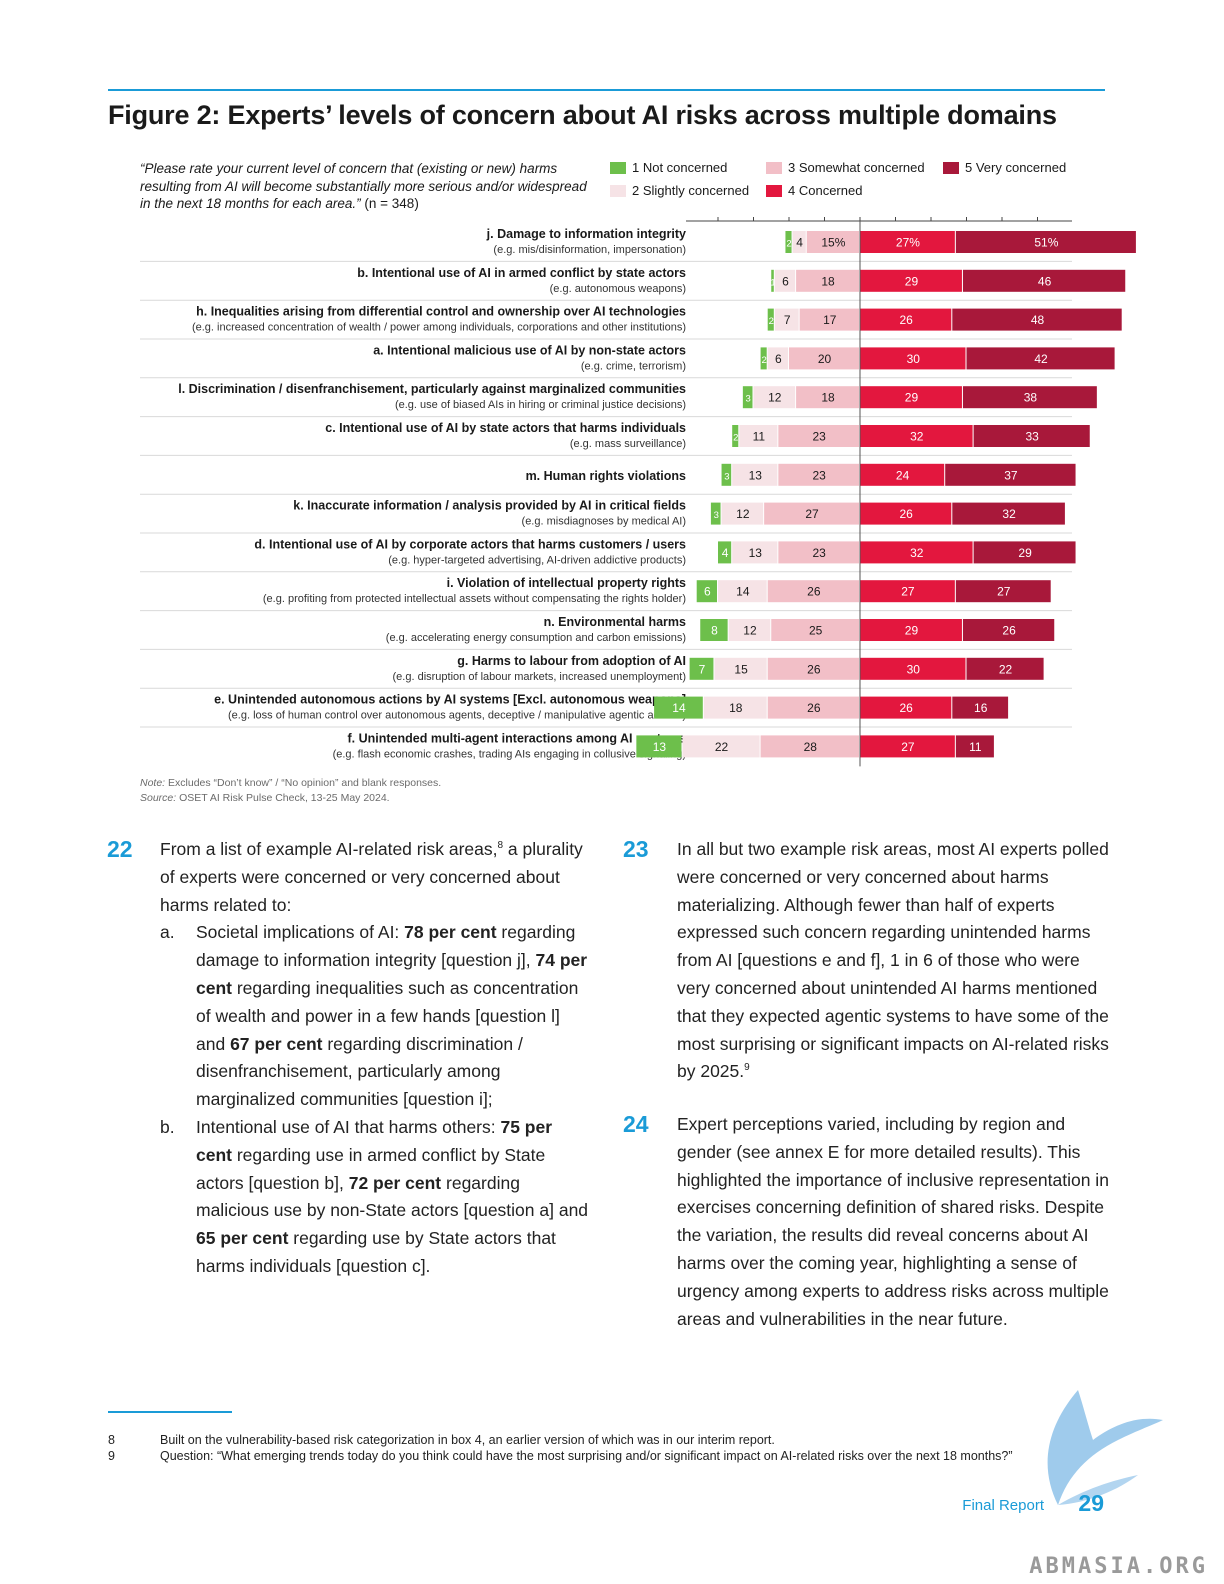 The height and width of the screenshot is (1584, 1224). What do you see at coordinates (395, 1182) in the screenshot?
I see `item-figure: 72 per cent` at bounding box center [395, 1182].